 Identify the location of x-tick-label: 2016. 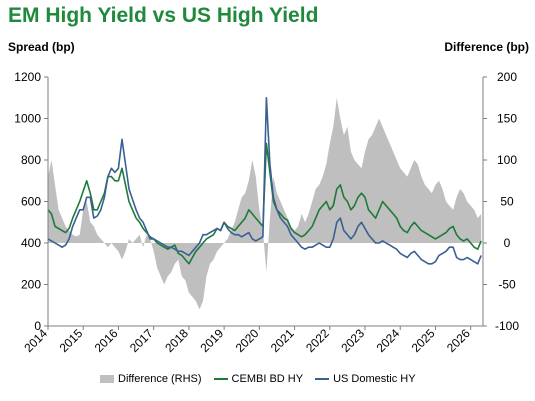
(106, 340).